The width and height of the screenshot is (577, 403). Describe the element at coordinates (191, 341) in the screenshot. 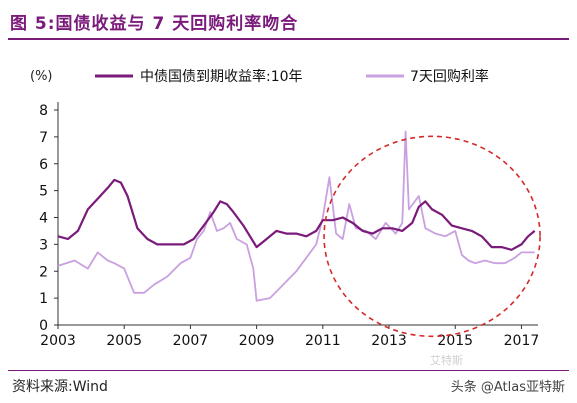

I see `x-tick-label: 2007` at that location.